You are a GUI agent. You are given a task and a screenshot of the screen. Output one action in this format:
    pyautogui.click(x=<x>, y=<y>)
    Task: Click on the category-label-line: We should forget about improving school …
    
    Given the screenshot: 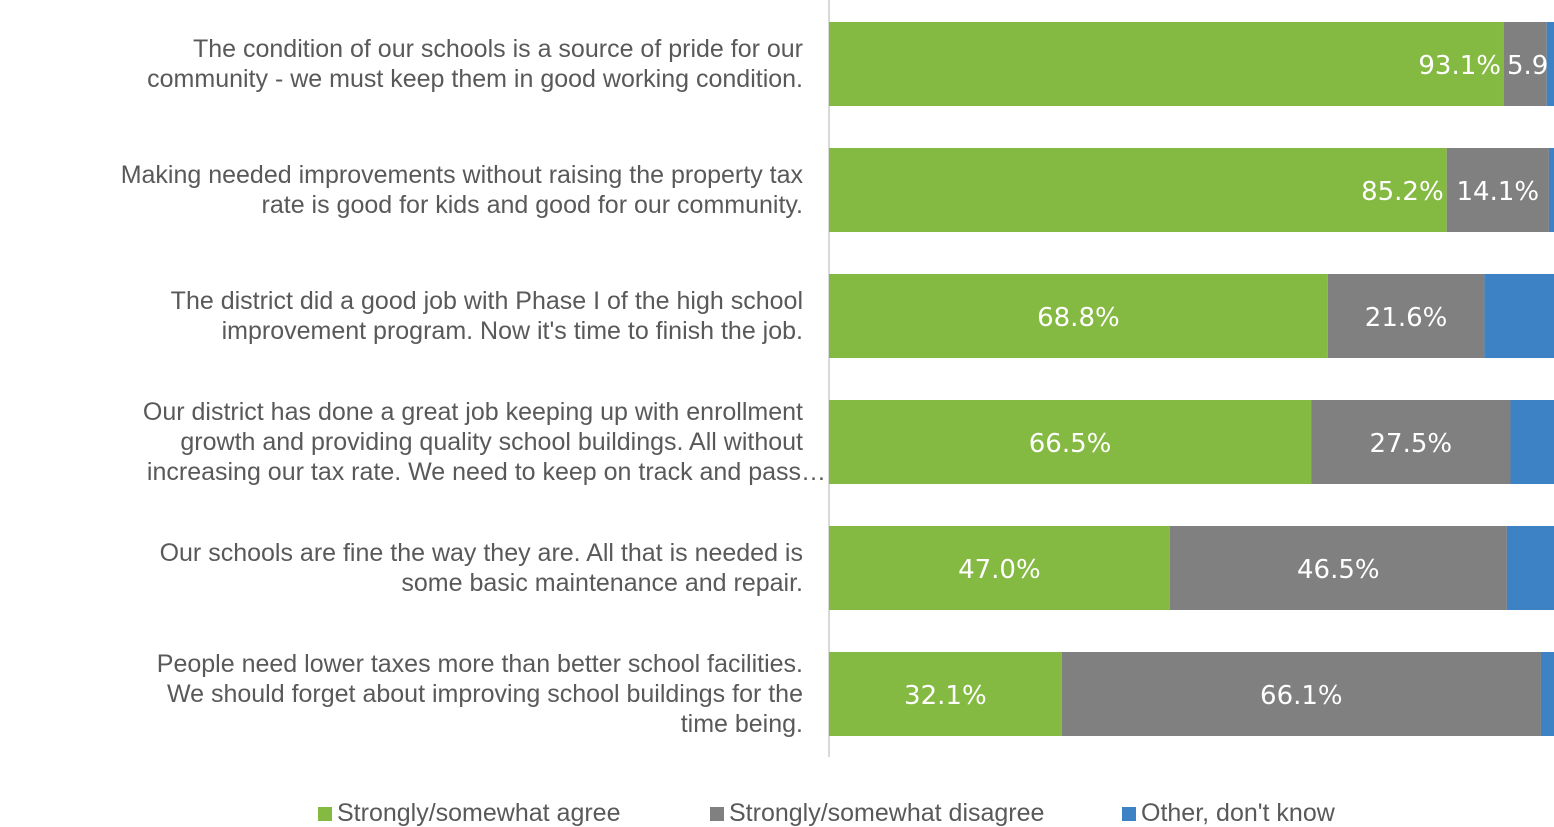 What is the action you would take?
    pyautogui.click(x=484, y=694)
    